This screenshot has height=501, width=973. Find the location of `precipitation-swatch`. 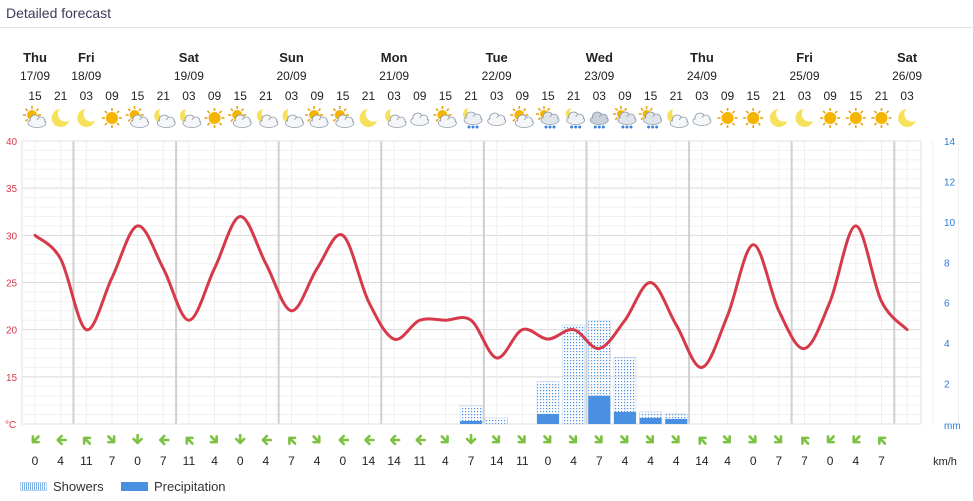

precipitation-swatch is located at coordinates (134, 486).